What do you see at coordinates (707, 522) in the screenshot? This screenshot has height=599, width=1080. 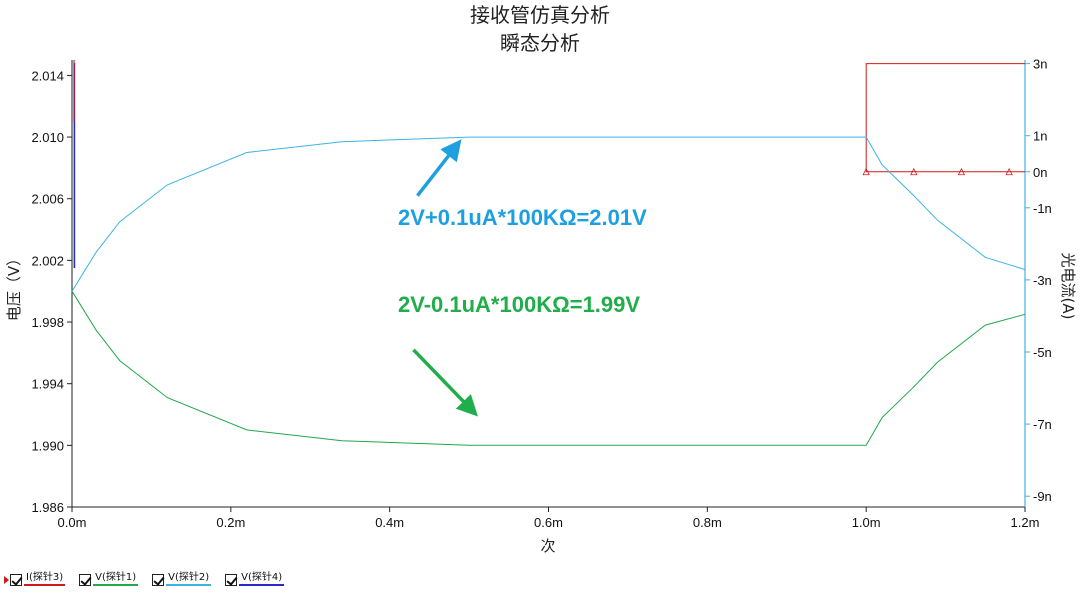 I see `x-tick-label: 0.8m` at bounding box center [707, 522].